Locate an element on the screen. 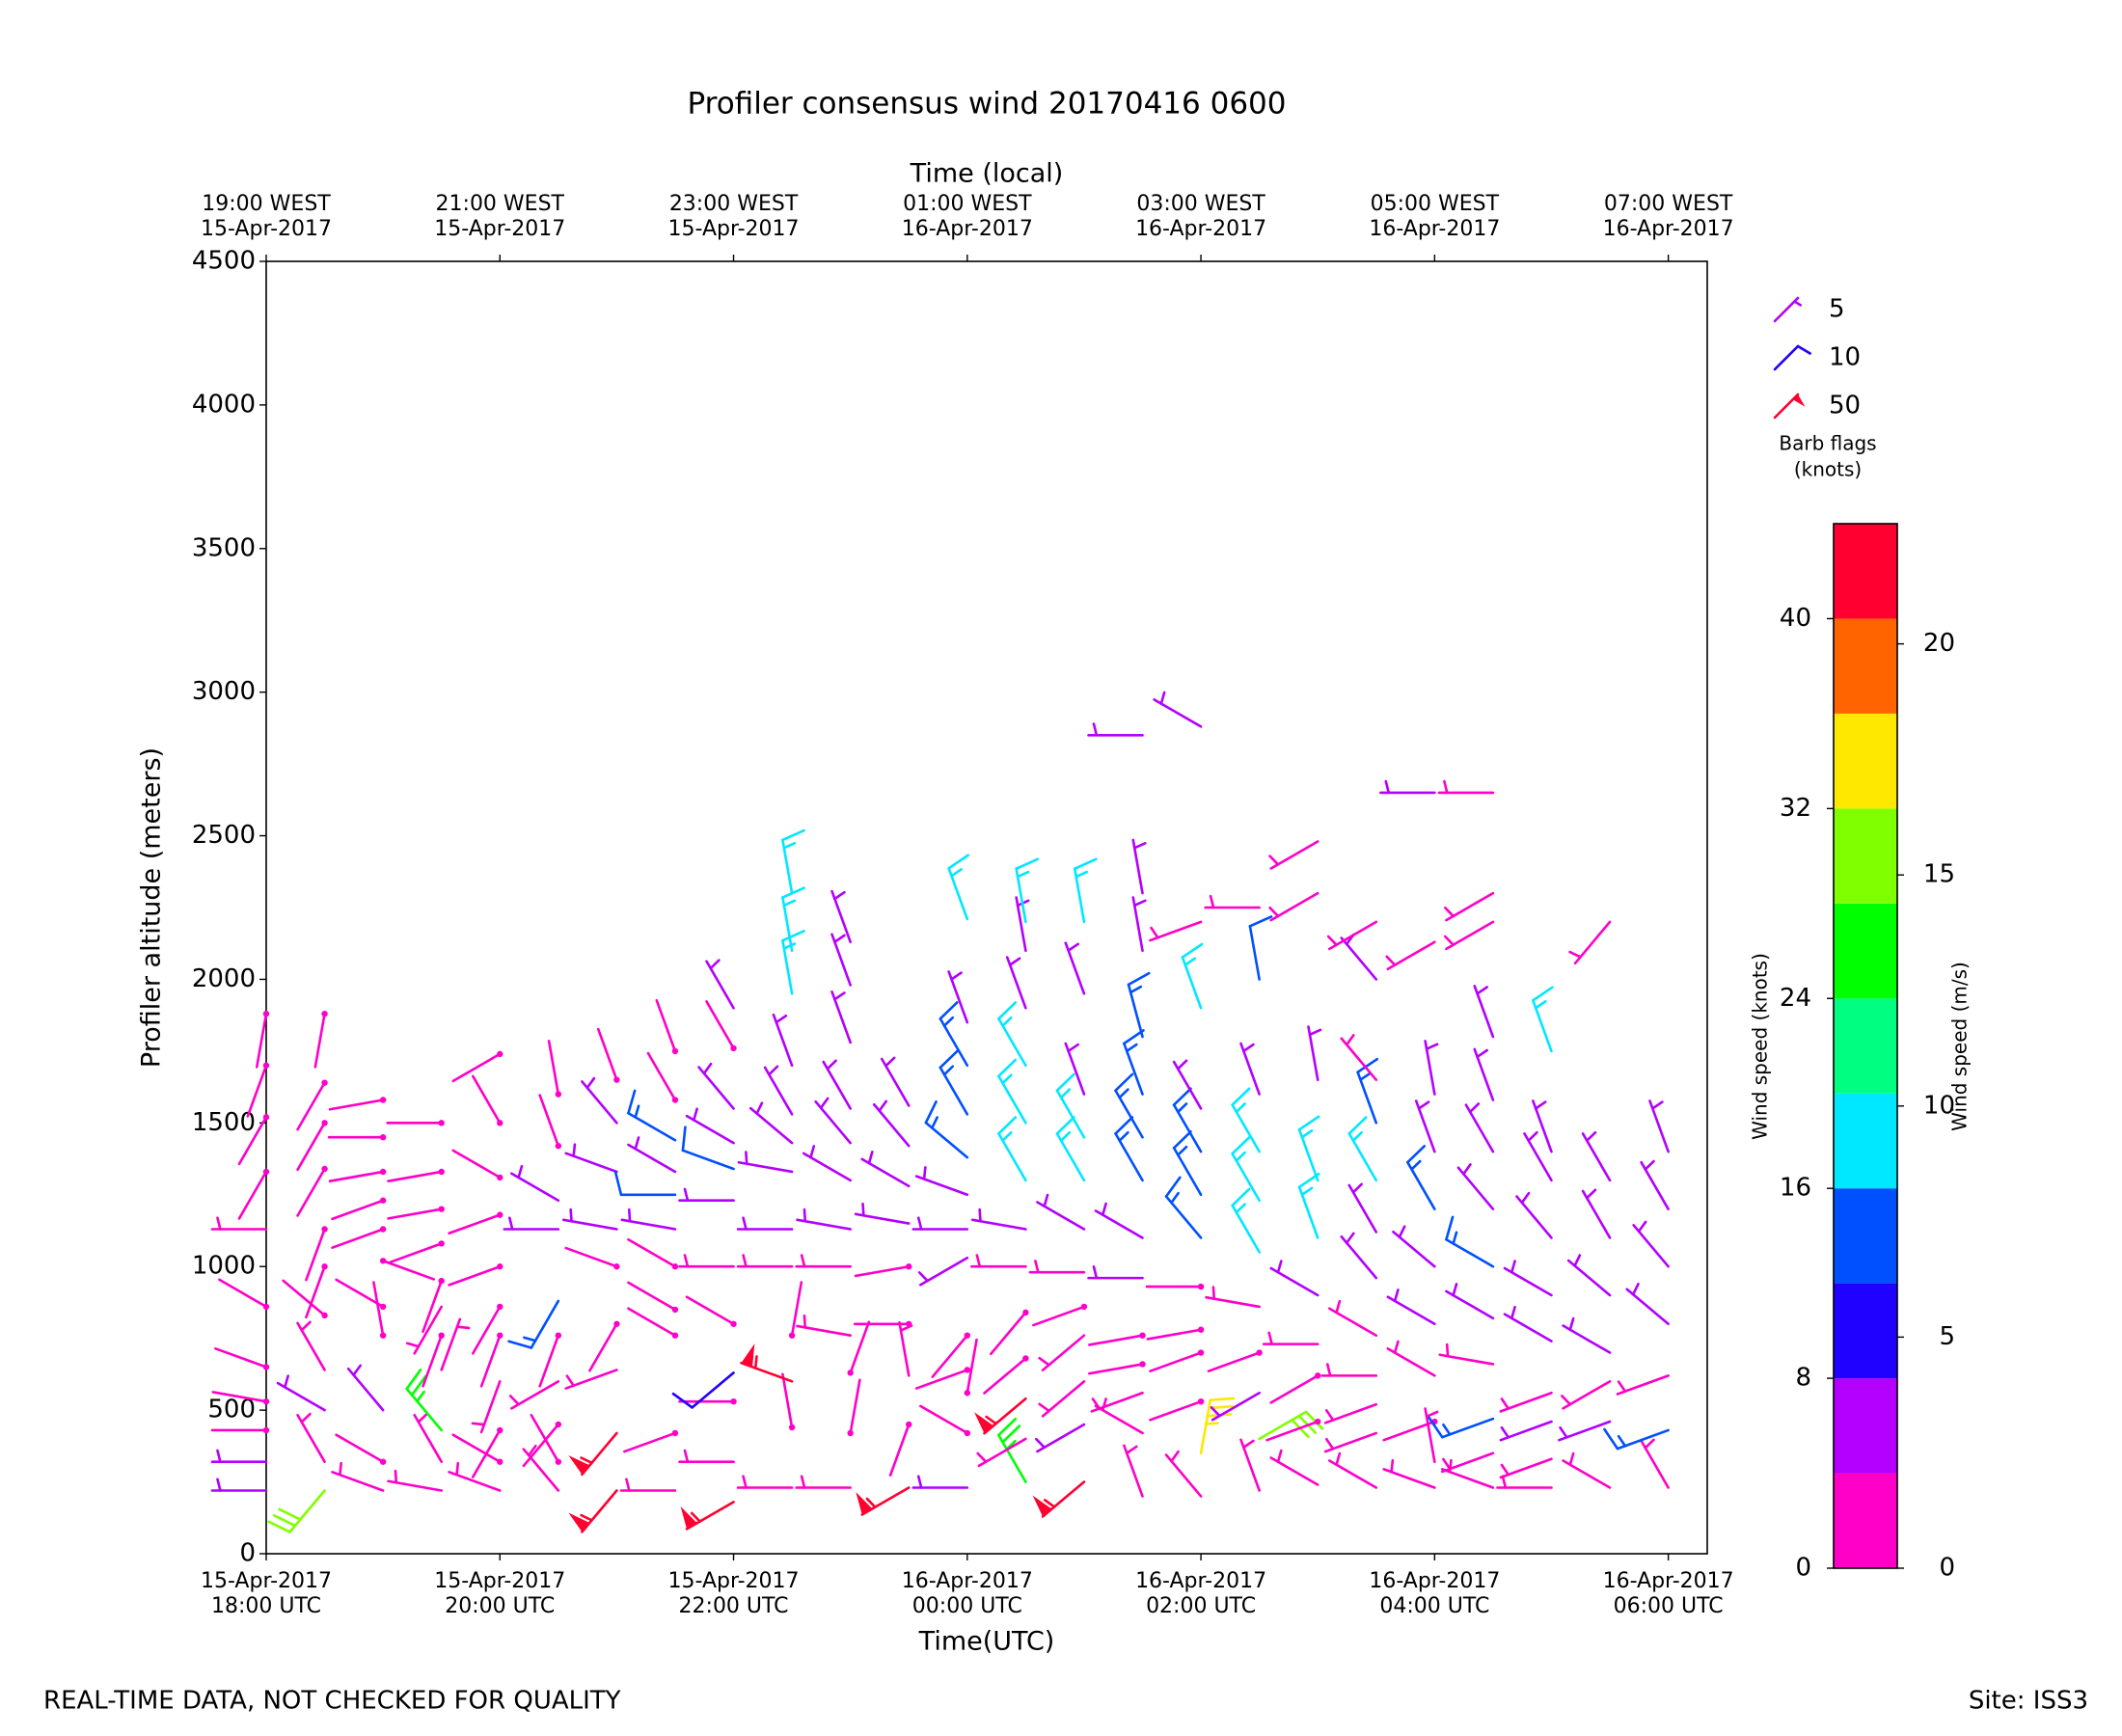  colorbar-tick-label: 20 is located at coordinates (1939, 643).